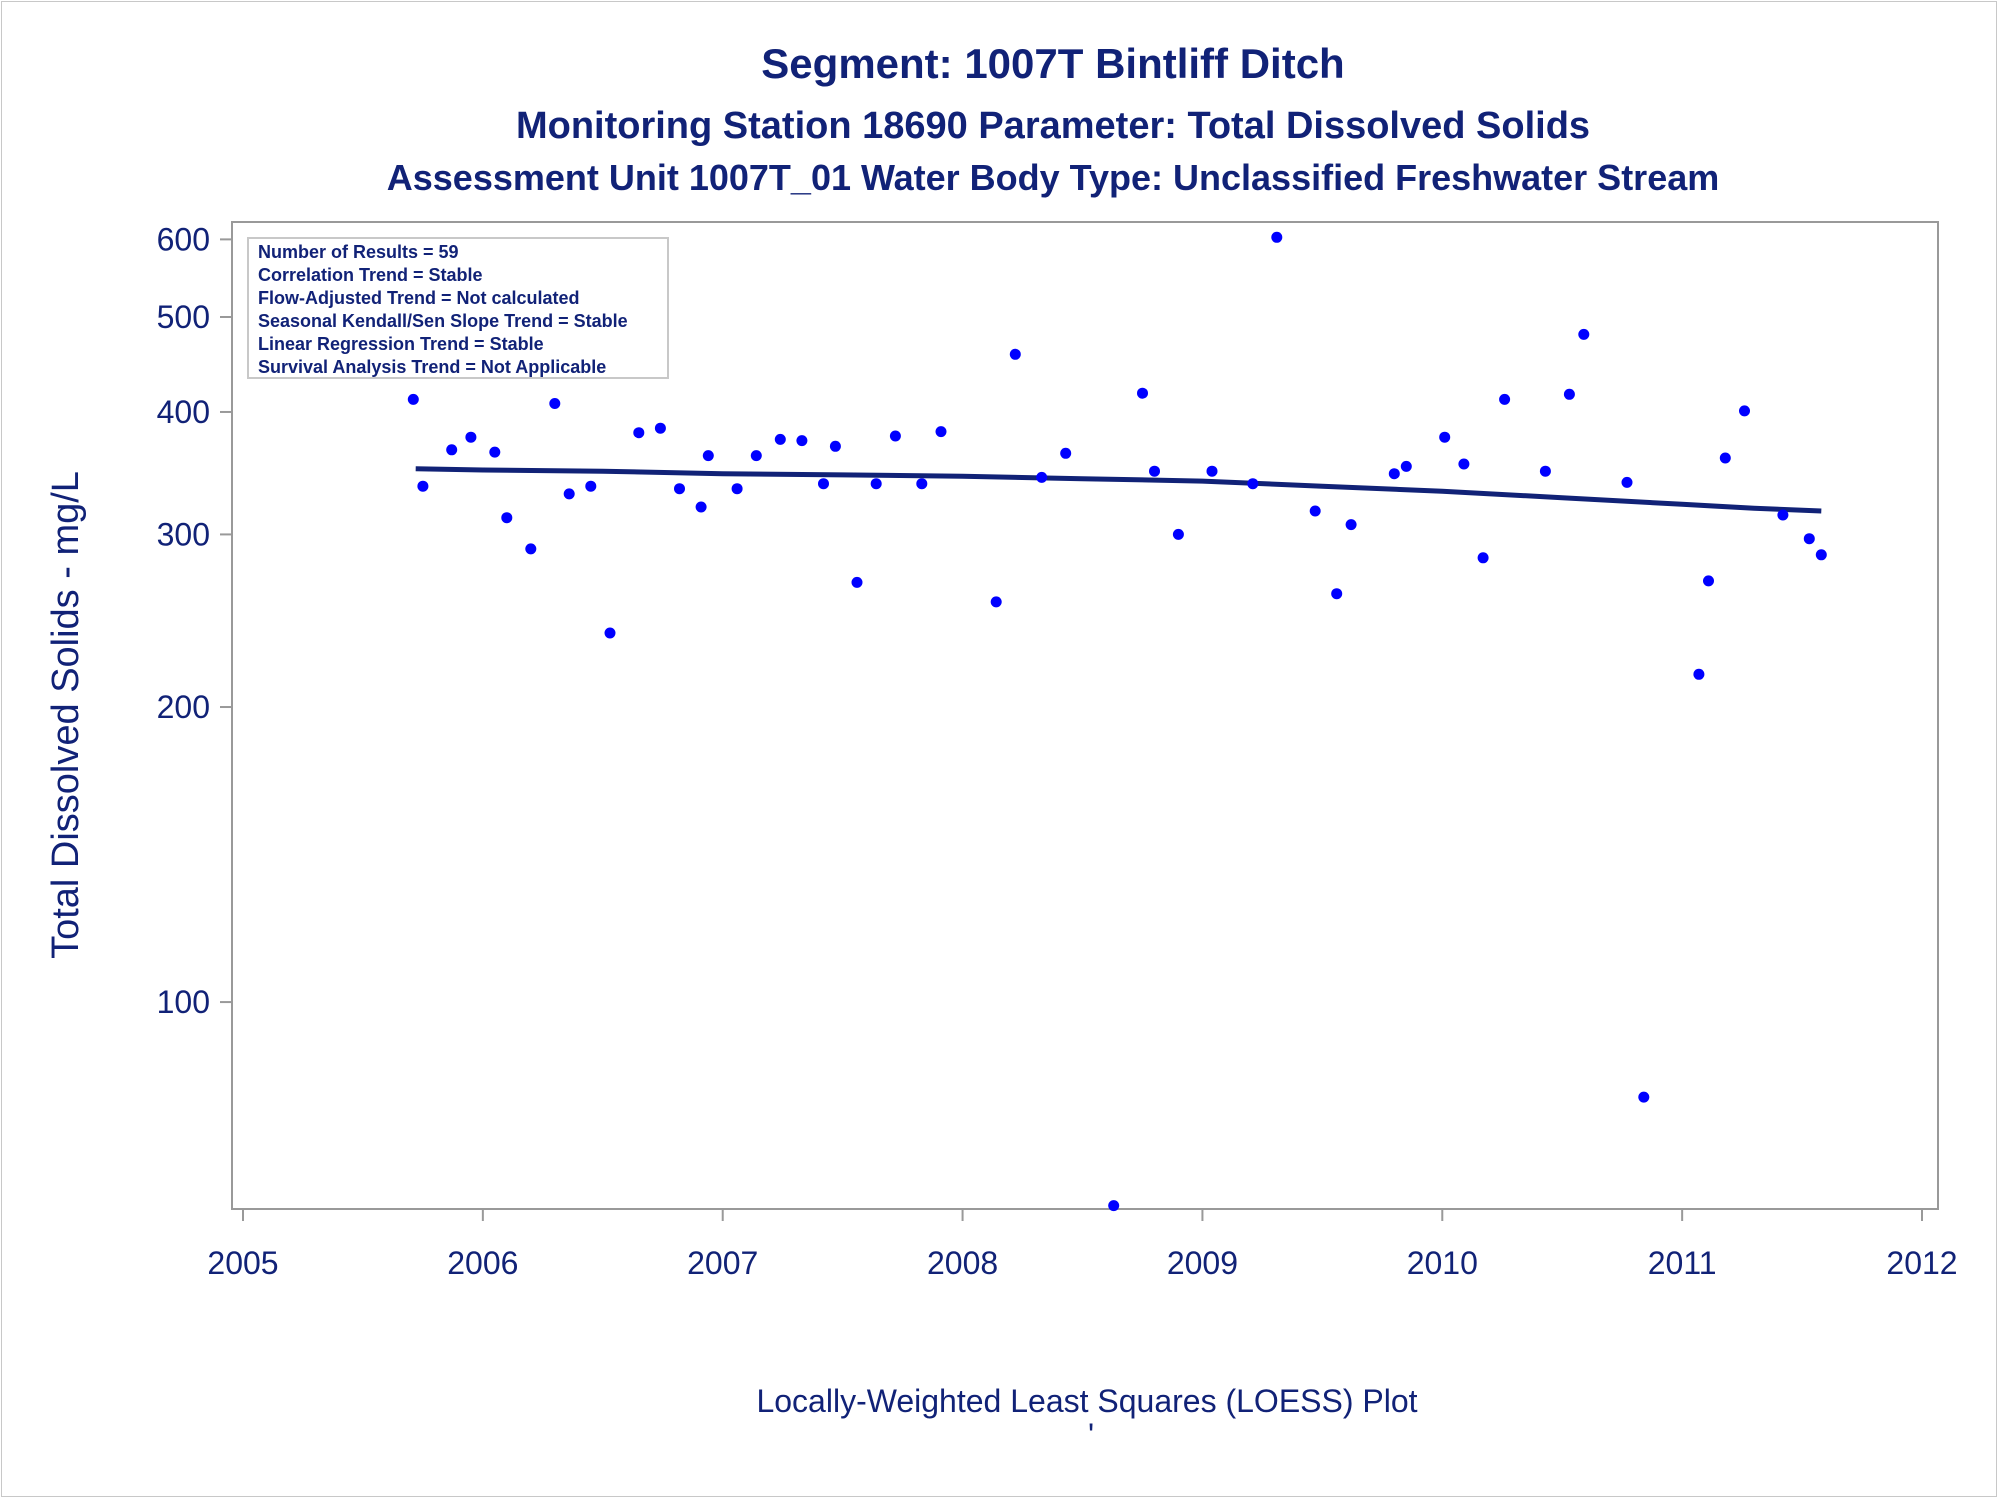 This screenshot has width=2000, height=1500. I want to click on x-tick-label: 2006, so click(482, 1263).